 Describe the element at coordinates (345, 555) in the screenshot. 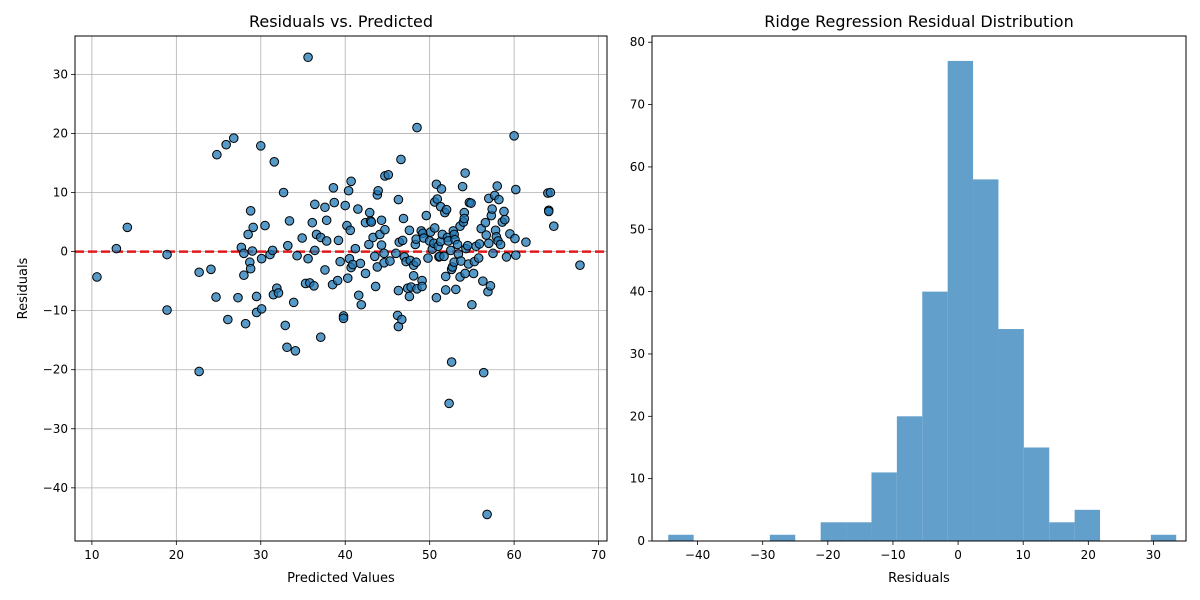

I see `scatter-x-tick-label: 40` at that location.